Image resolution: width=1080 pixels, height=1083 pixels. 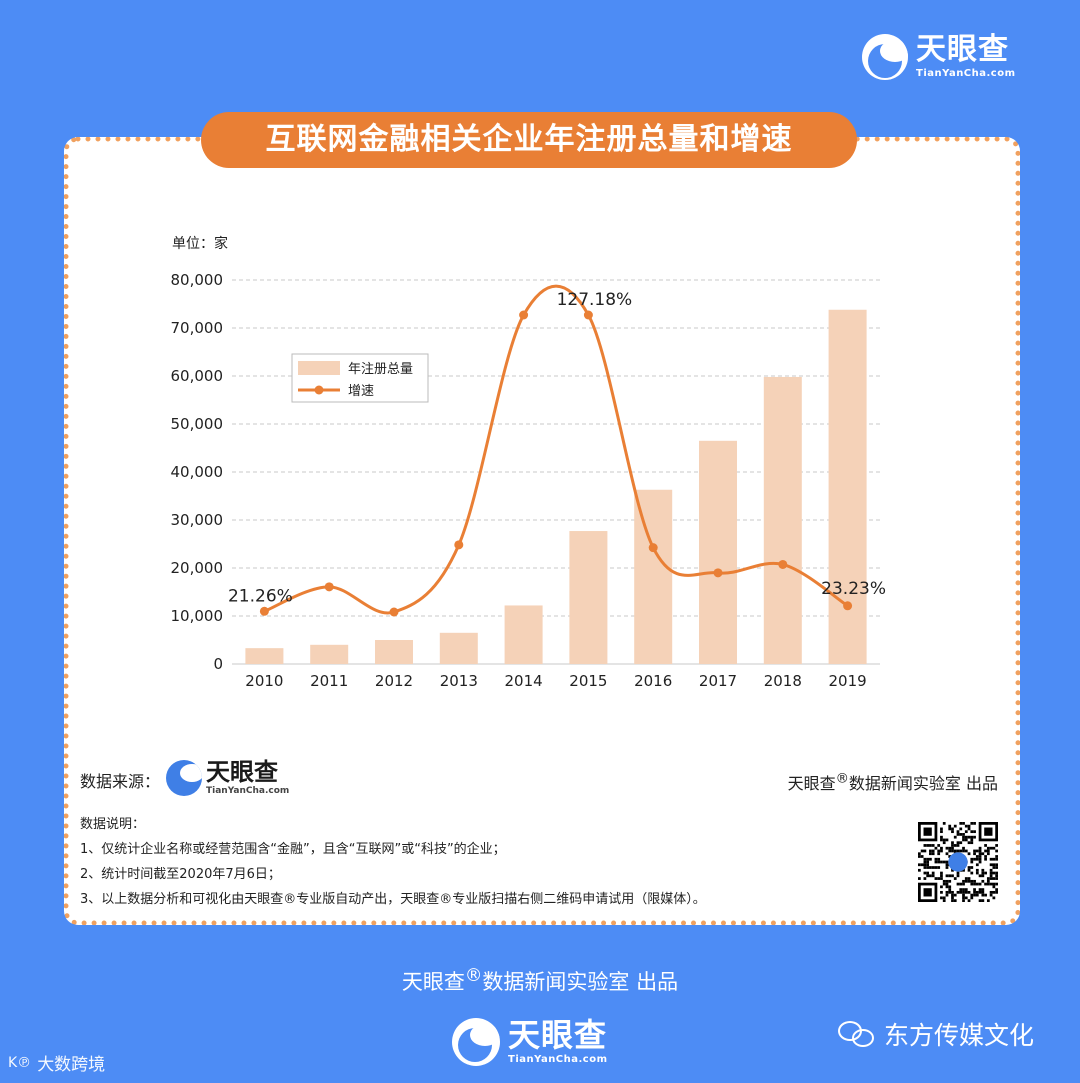 I want to click on corner-watermark: K℗ 大数跨境, so click(x=57, y=1063).